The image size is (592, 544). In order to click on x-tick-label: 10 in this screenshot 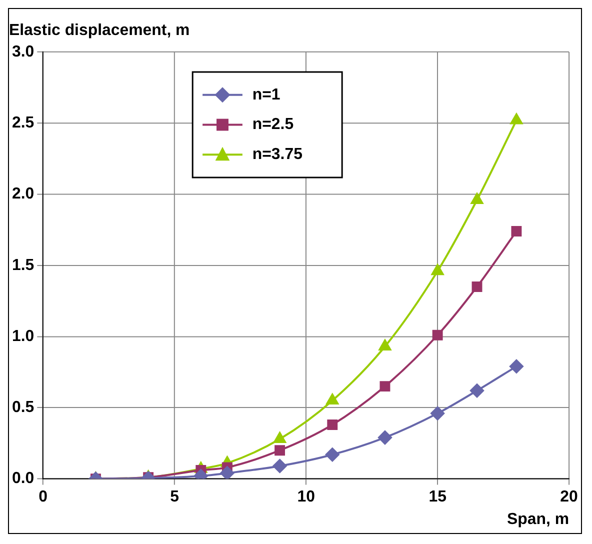, I will do `click(306, 497)`.